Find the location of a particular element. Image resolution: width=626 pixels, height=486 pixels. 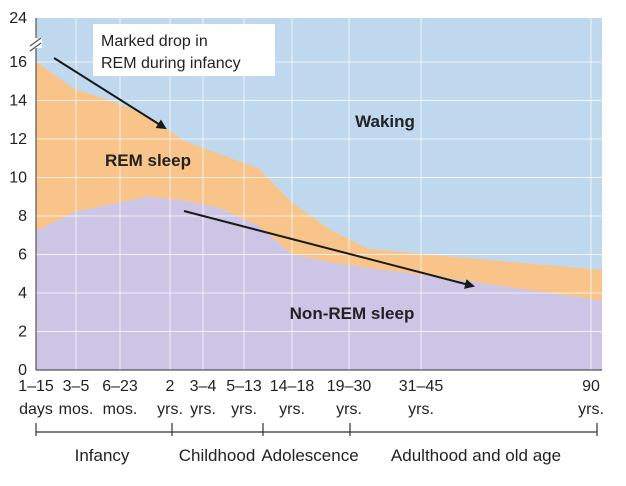

y-tick-label: 8 is located at coordinates (22, 216).